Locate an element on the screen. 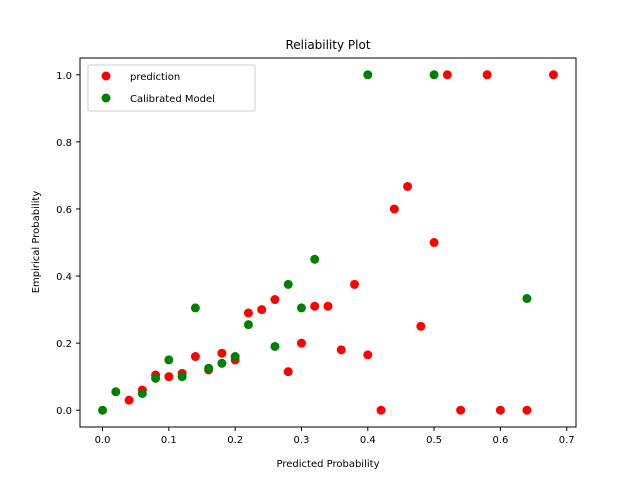 This screenshot has width=640, height=480. x-tick-label: 0.7 is located at coordinates (567, 440).